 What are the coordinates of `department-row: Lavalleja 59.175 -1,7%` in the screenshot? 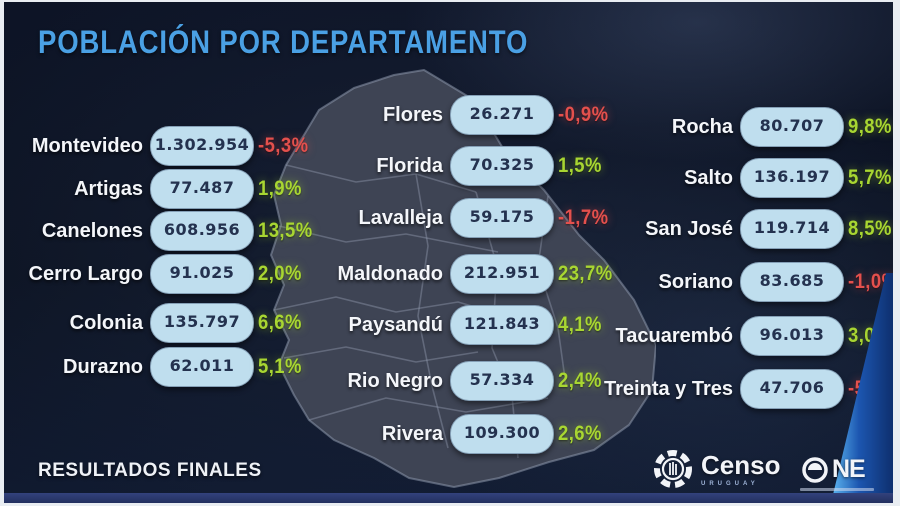 It's located at (483, 218).